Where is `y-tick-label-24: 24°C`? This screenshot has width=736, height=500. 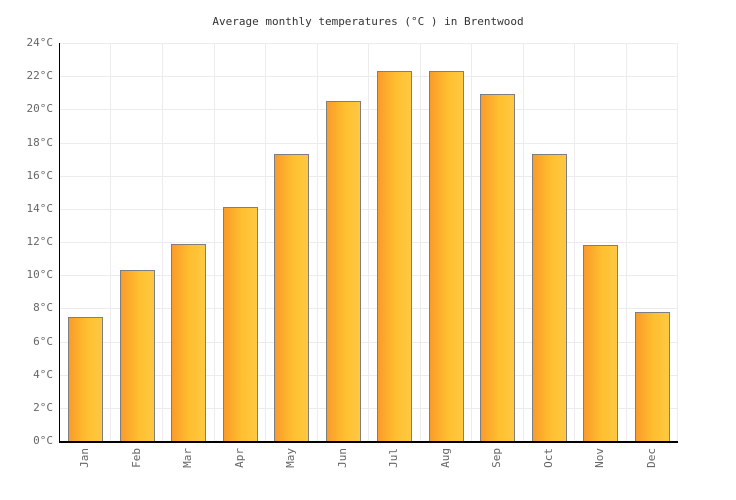
y-tick-label-24: 24°C is located at coordinates (40, 42).